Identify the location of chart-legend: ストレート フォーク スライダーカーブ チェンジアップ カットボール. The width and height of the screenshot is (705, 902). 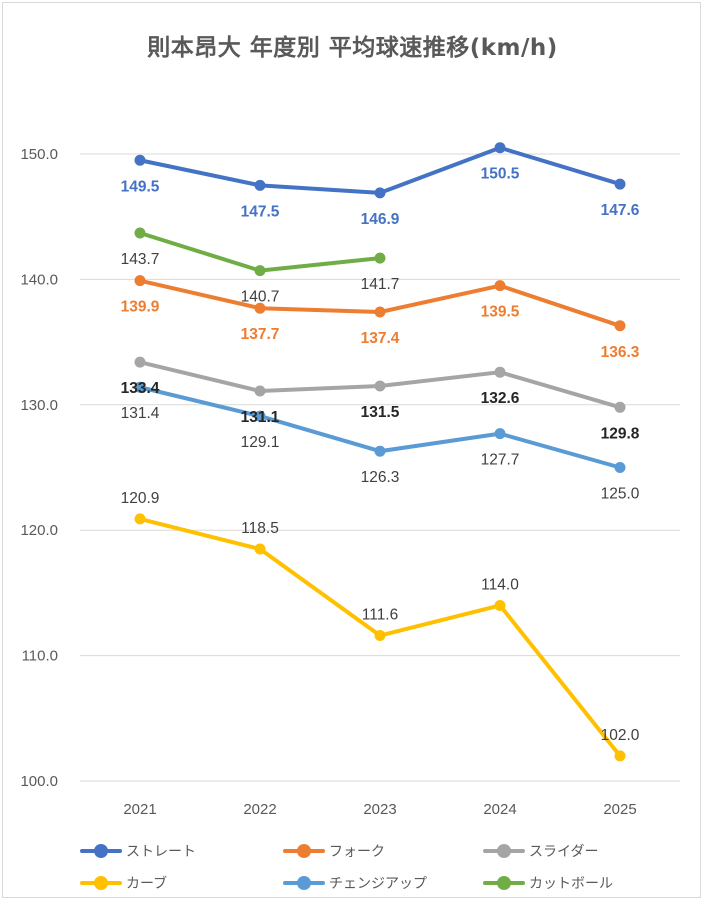
(352, 868).